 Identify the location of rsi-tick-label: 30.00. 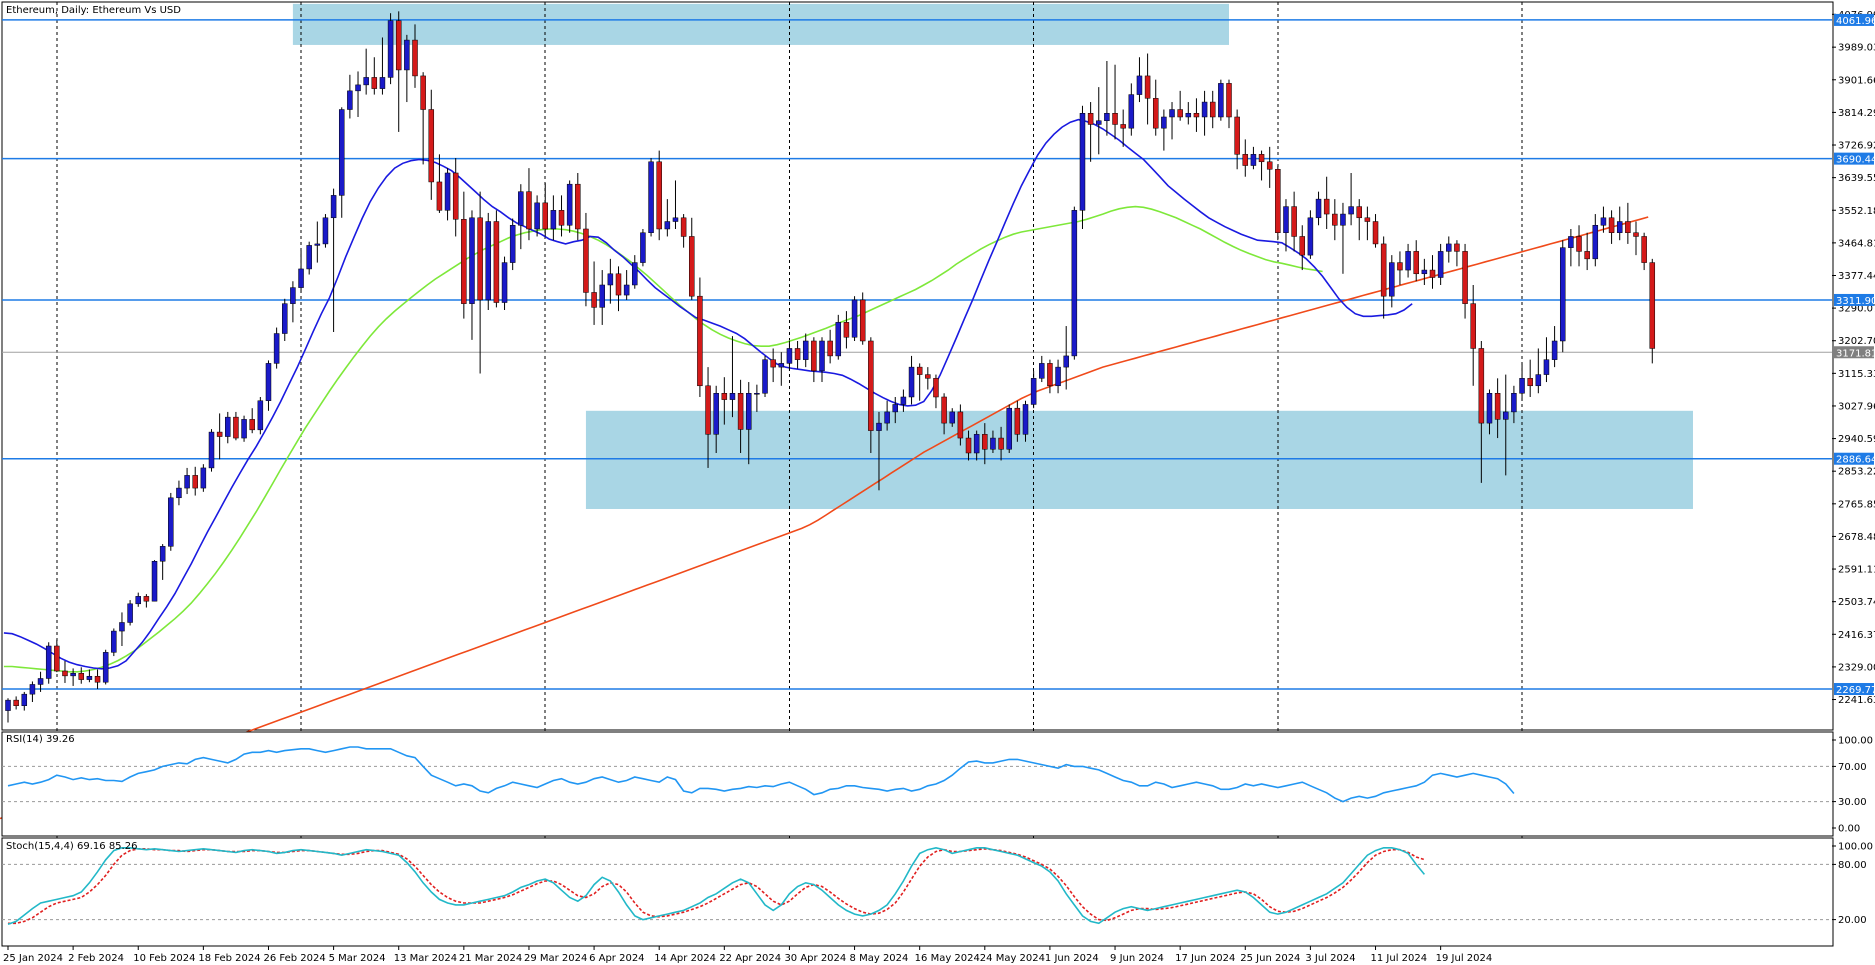
(1852, 802).